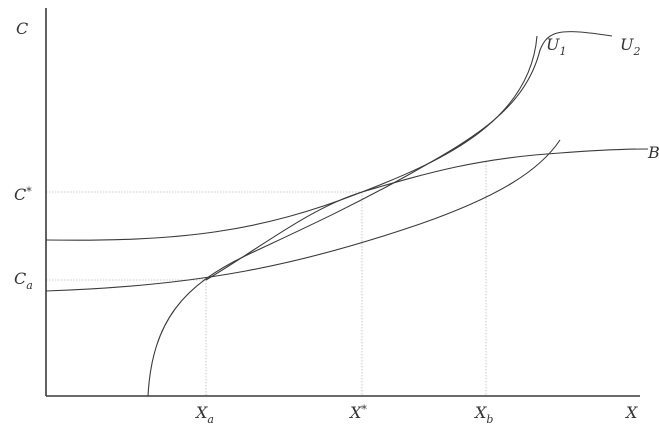  I want to click on tick-x-a: Xa, so click(204, 414).